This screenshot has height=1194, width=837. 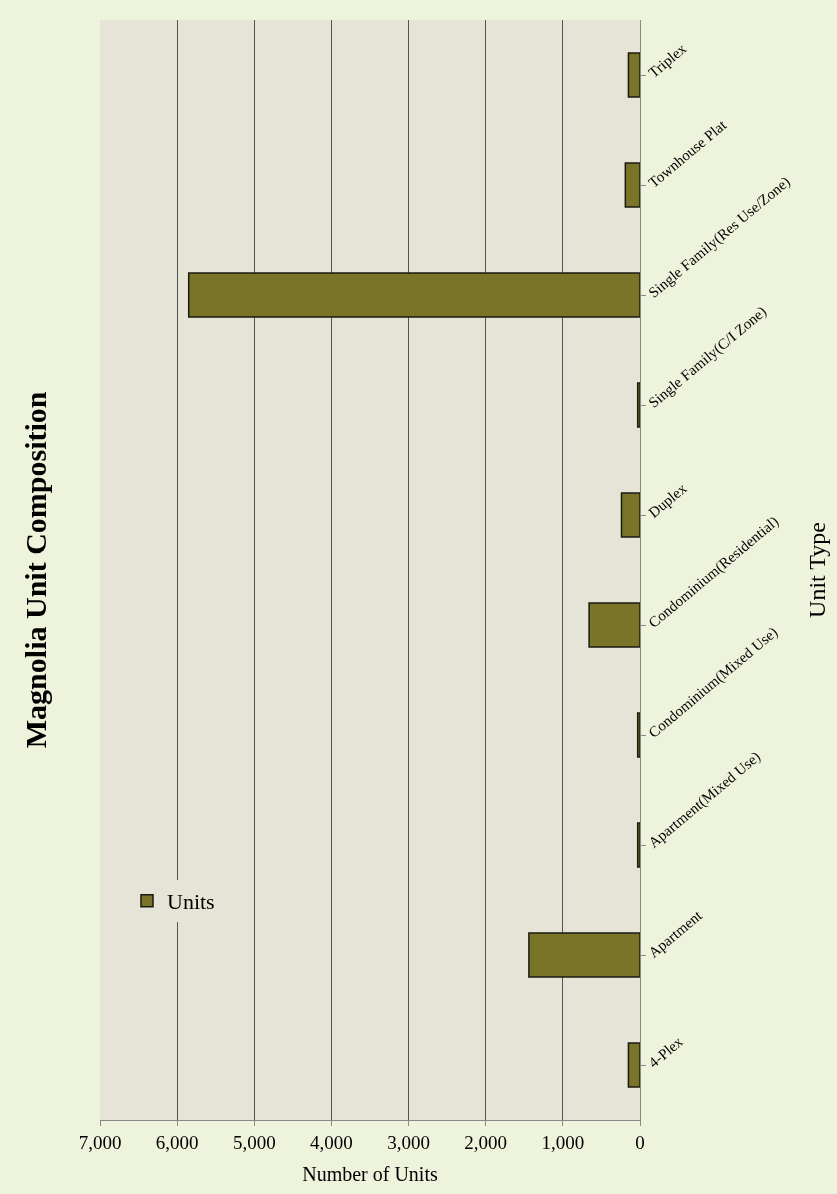 What do you see at coordinates (486, 1142) in the screenshot?
I see `x-tick-label: 2,000` at bounding box center [486, 1142].